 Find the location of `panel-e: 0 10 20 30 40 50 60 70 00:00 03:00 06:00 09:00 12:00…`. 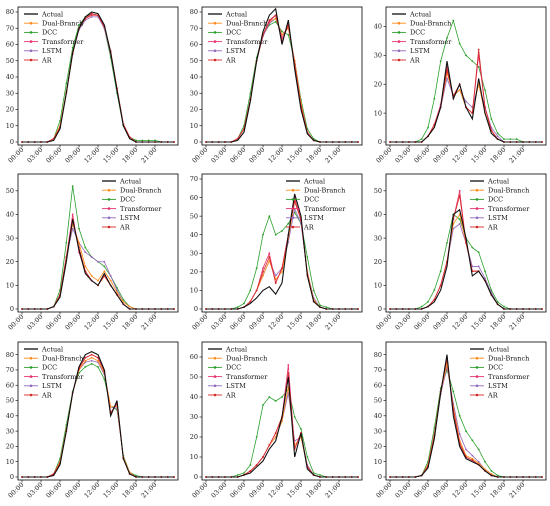

panel-e: 0 10 20 30 40 50 60 70 00:00 03:00 06:00 09:00 12:00… is located at coordinates (276, 252).